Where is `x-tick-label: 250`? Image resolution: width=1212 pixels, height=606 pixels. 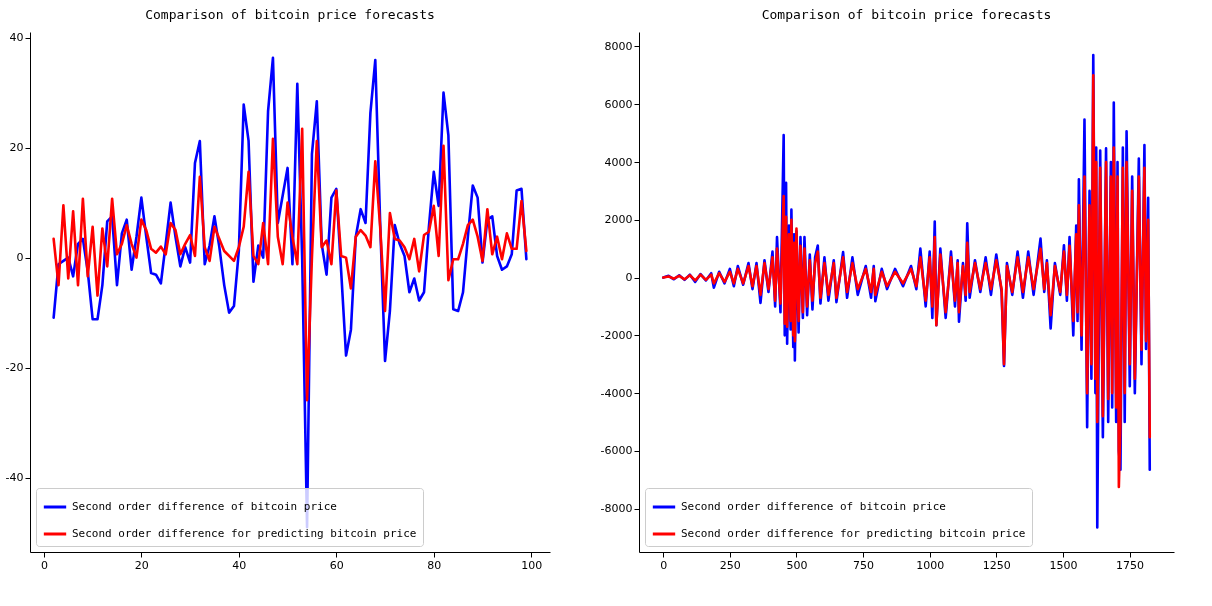 x-tick-label: 250 is located at coordinates (730, 565).